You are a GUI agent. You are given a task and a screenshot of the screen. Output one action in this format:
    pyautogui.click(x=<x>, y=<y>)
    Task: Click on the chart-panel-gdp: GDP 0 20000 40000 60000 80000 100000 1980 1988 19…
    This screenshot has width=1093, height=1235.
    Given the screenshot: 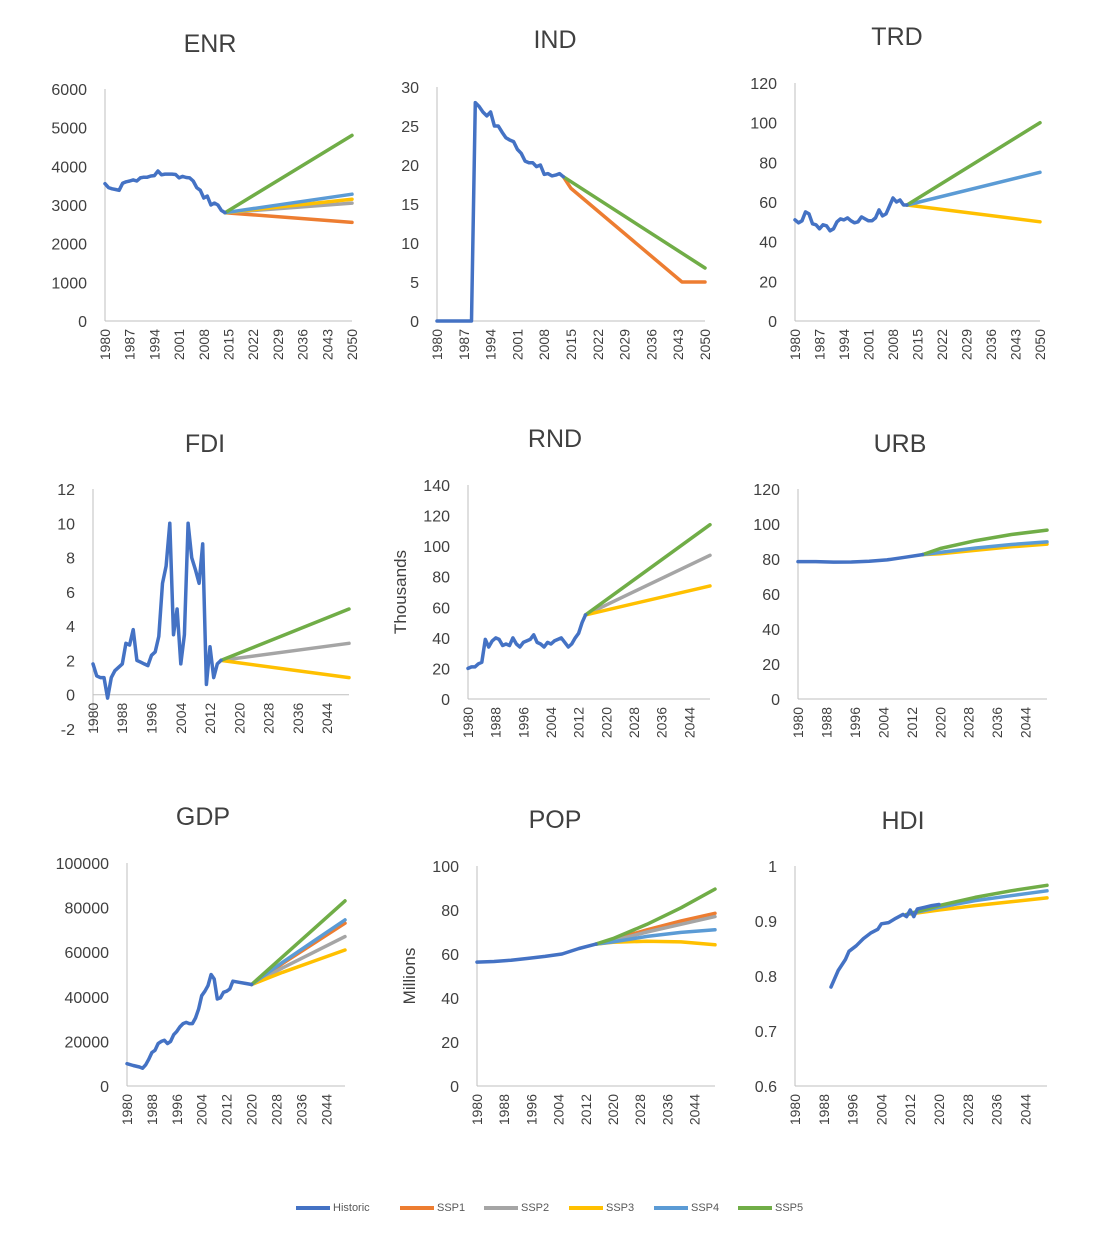 What is the action you would take?
    pyautogui.click(x=201, y=964)
    